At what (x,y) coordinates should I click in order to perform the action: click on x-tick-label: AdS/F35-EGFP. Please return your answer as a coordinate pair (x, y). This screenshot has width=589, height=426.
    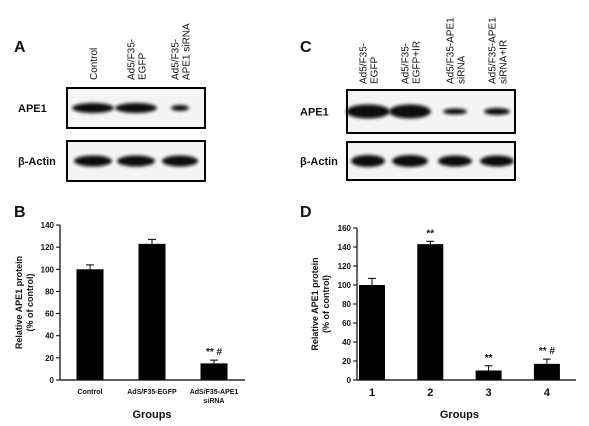
    Looking at the image, I should click on (152, 392).